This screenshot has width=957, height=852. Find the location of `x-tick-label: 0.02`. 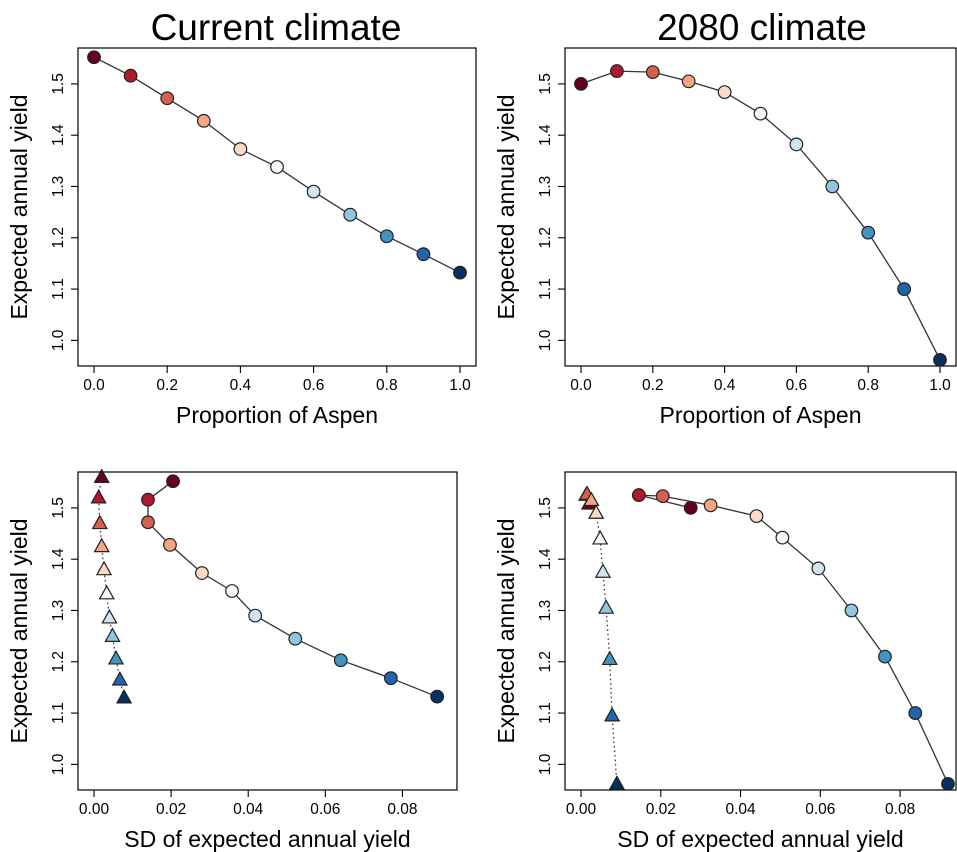

x-tick-label: 0.02 is located at coordinates (661, 809).